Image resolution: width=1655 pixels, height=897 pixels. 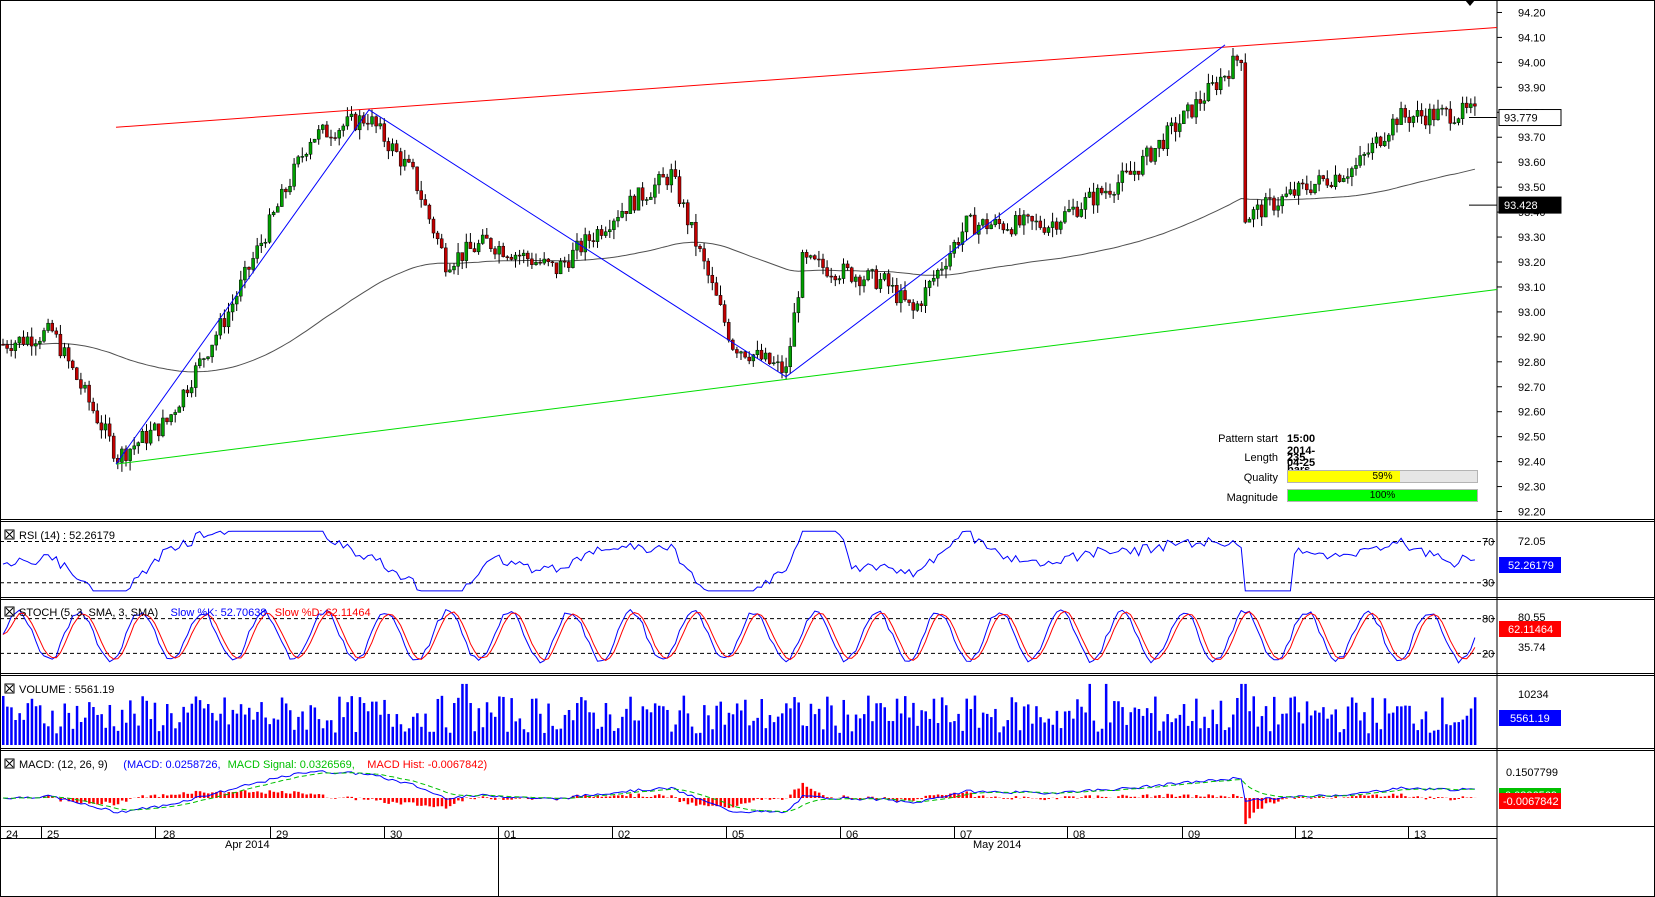 I want to click on quality-bar: 59%, so click(x=1382, y=476).